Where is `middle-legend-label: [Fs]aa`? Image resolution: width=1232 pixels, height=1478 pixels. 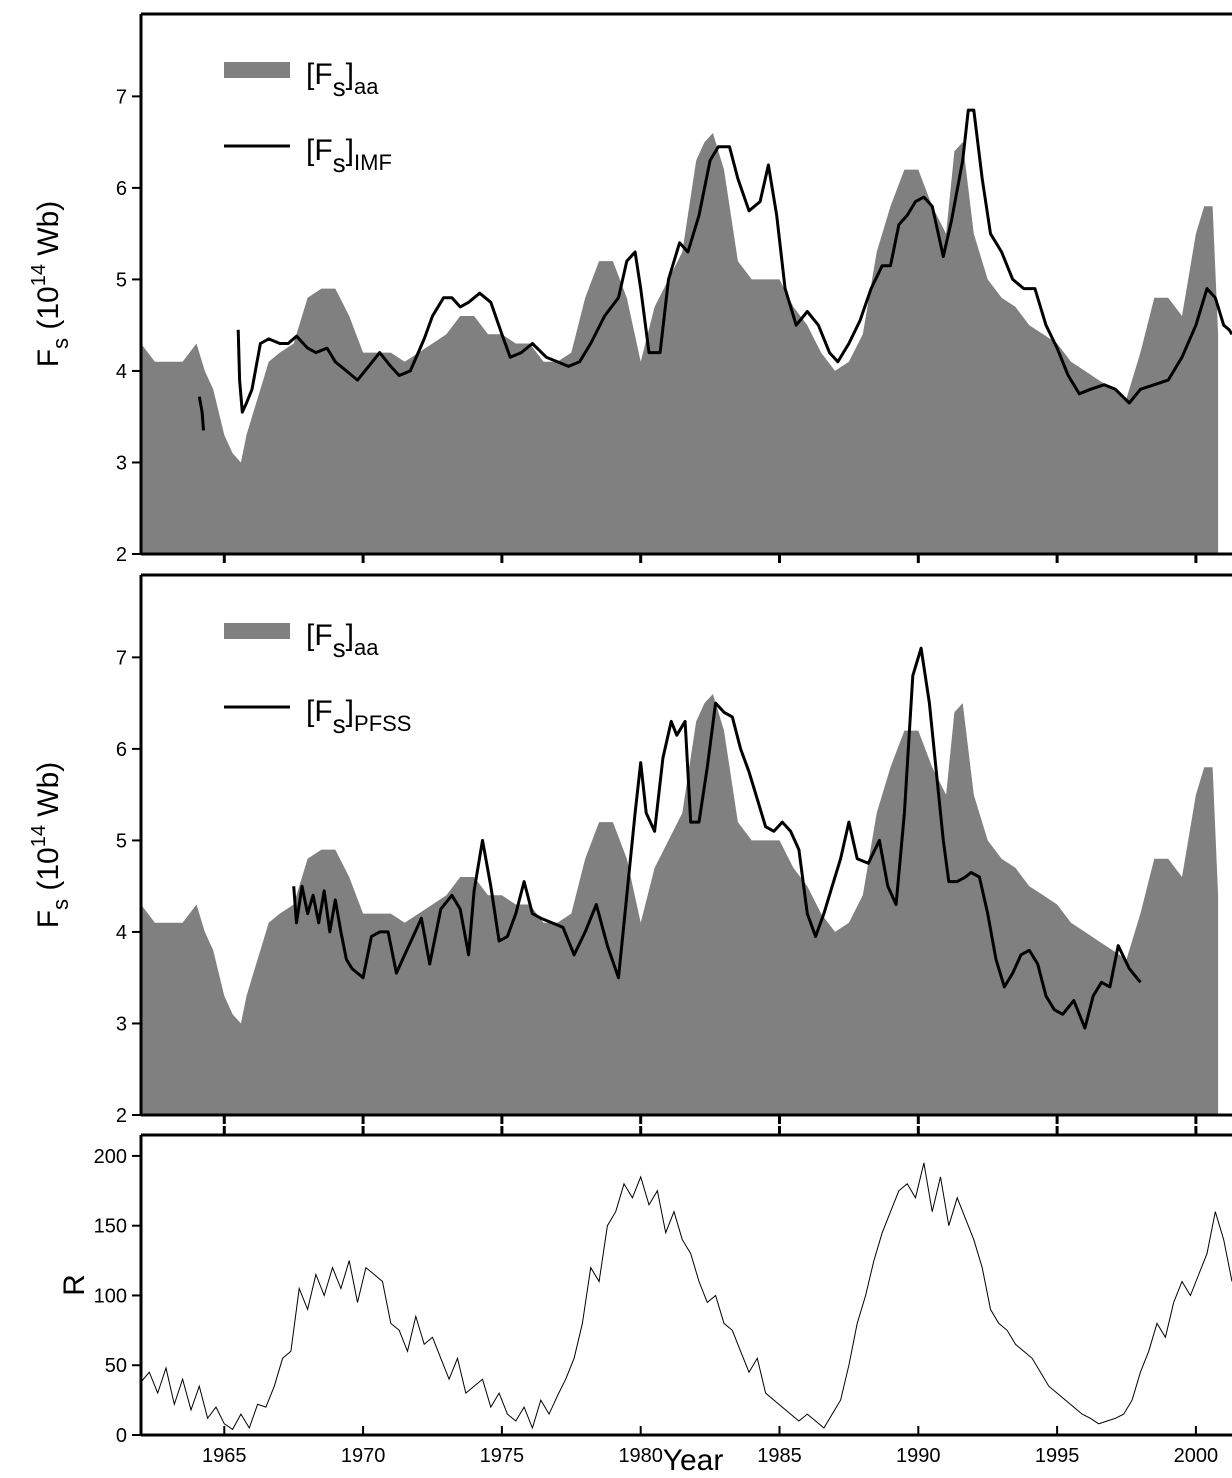
middle-legend-label: [Fs]aa is located at coordinates (342, 641).